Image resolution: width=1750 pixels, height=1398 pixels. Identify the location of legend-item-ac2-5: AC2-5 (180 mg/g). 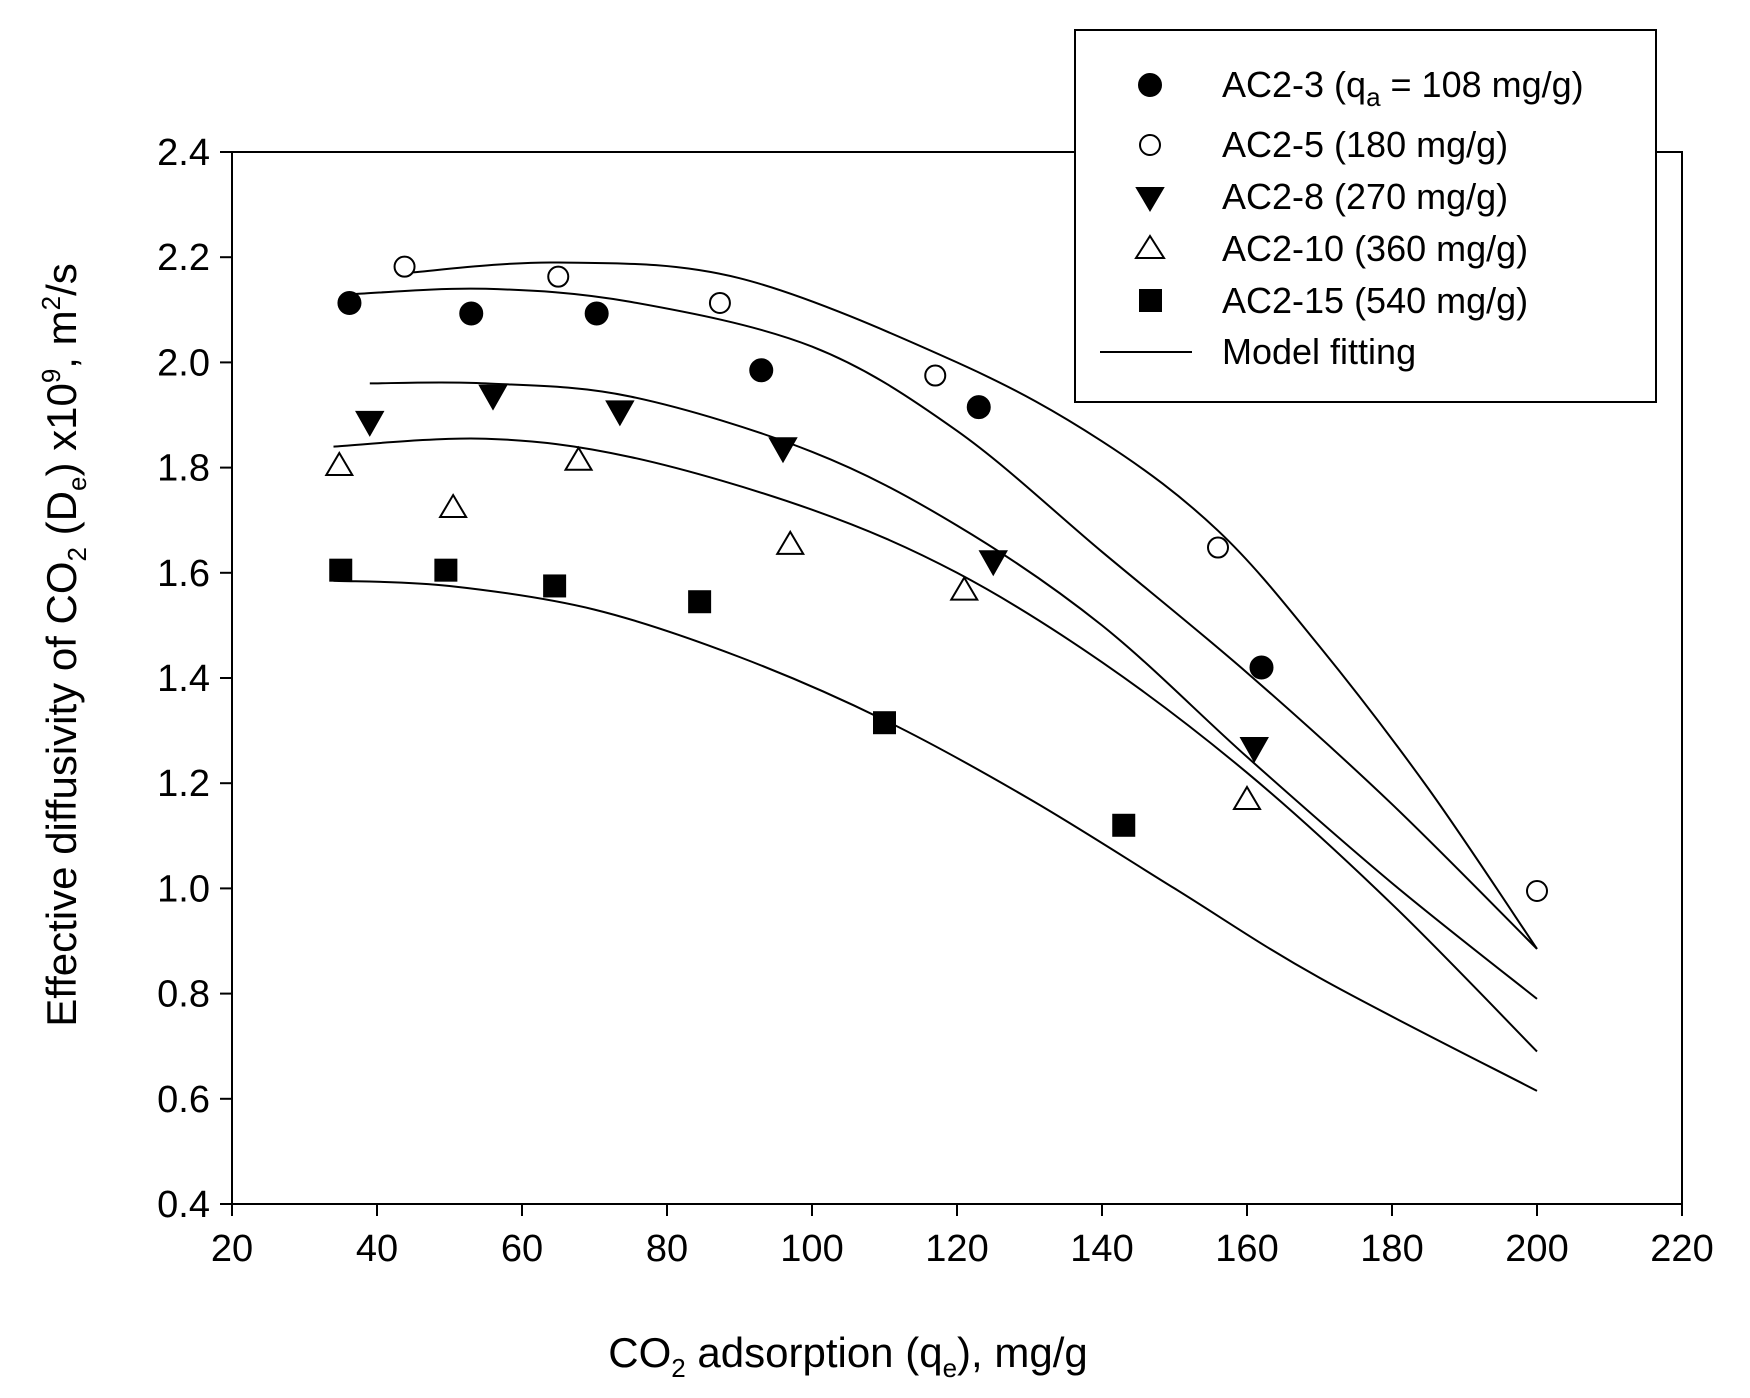
(1323, 144).